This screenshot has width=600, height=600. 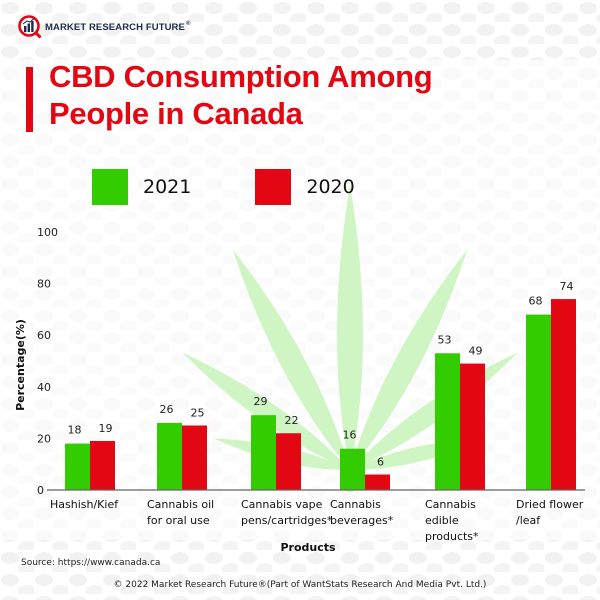 What do you see at coordinates (350, 435) in the screenshot?
I see `value-label-2021: 16` at bounding box center [350, 435].